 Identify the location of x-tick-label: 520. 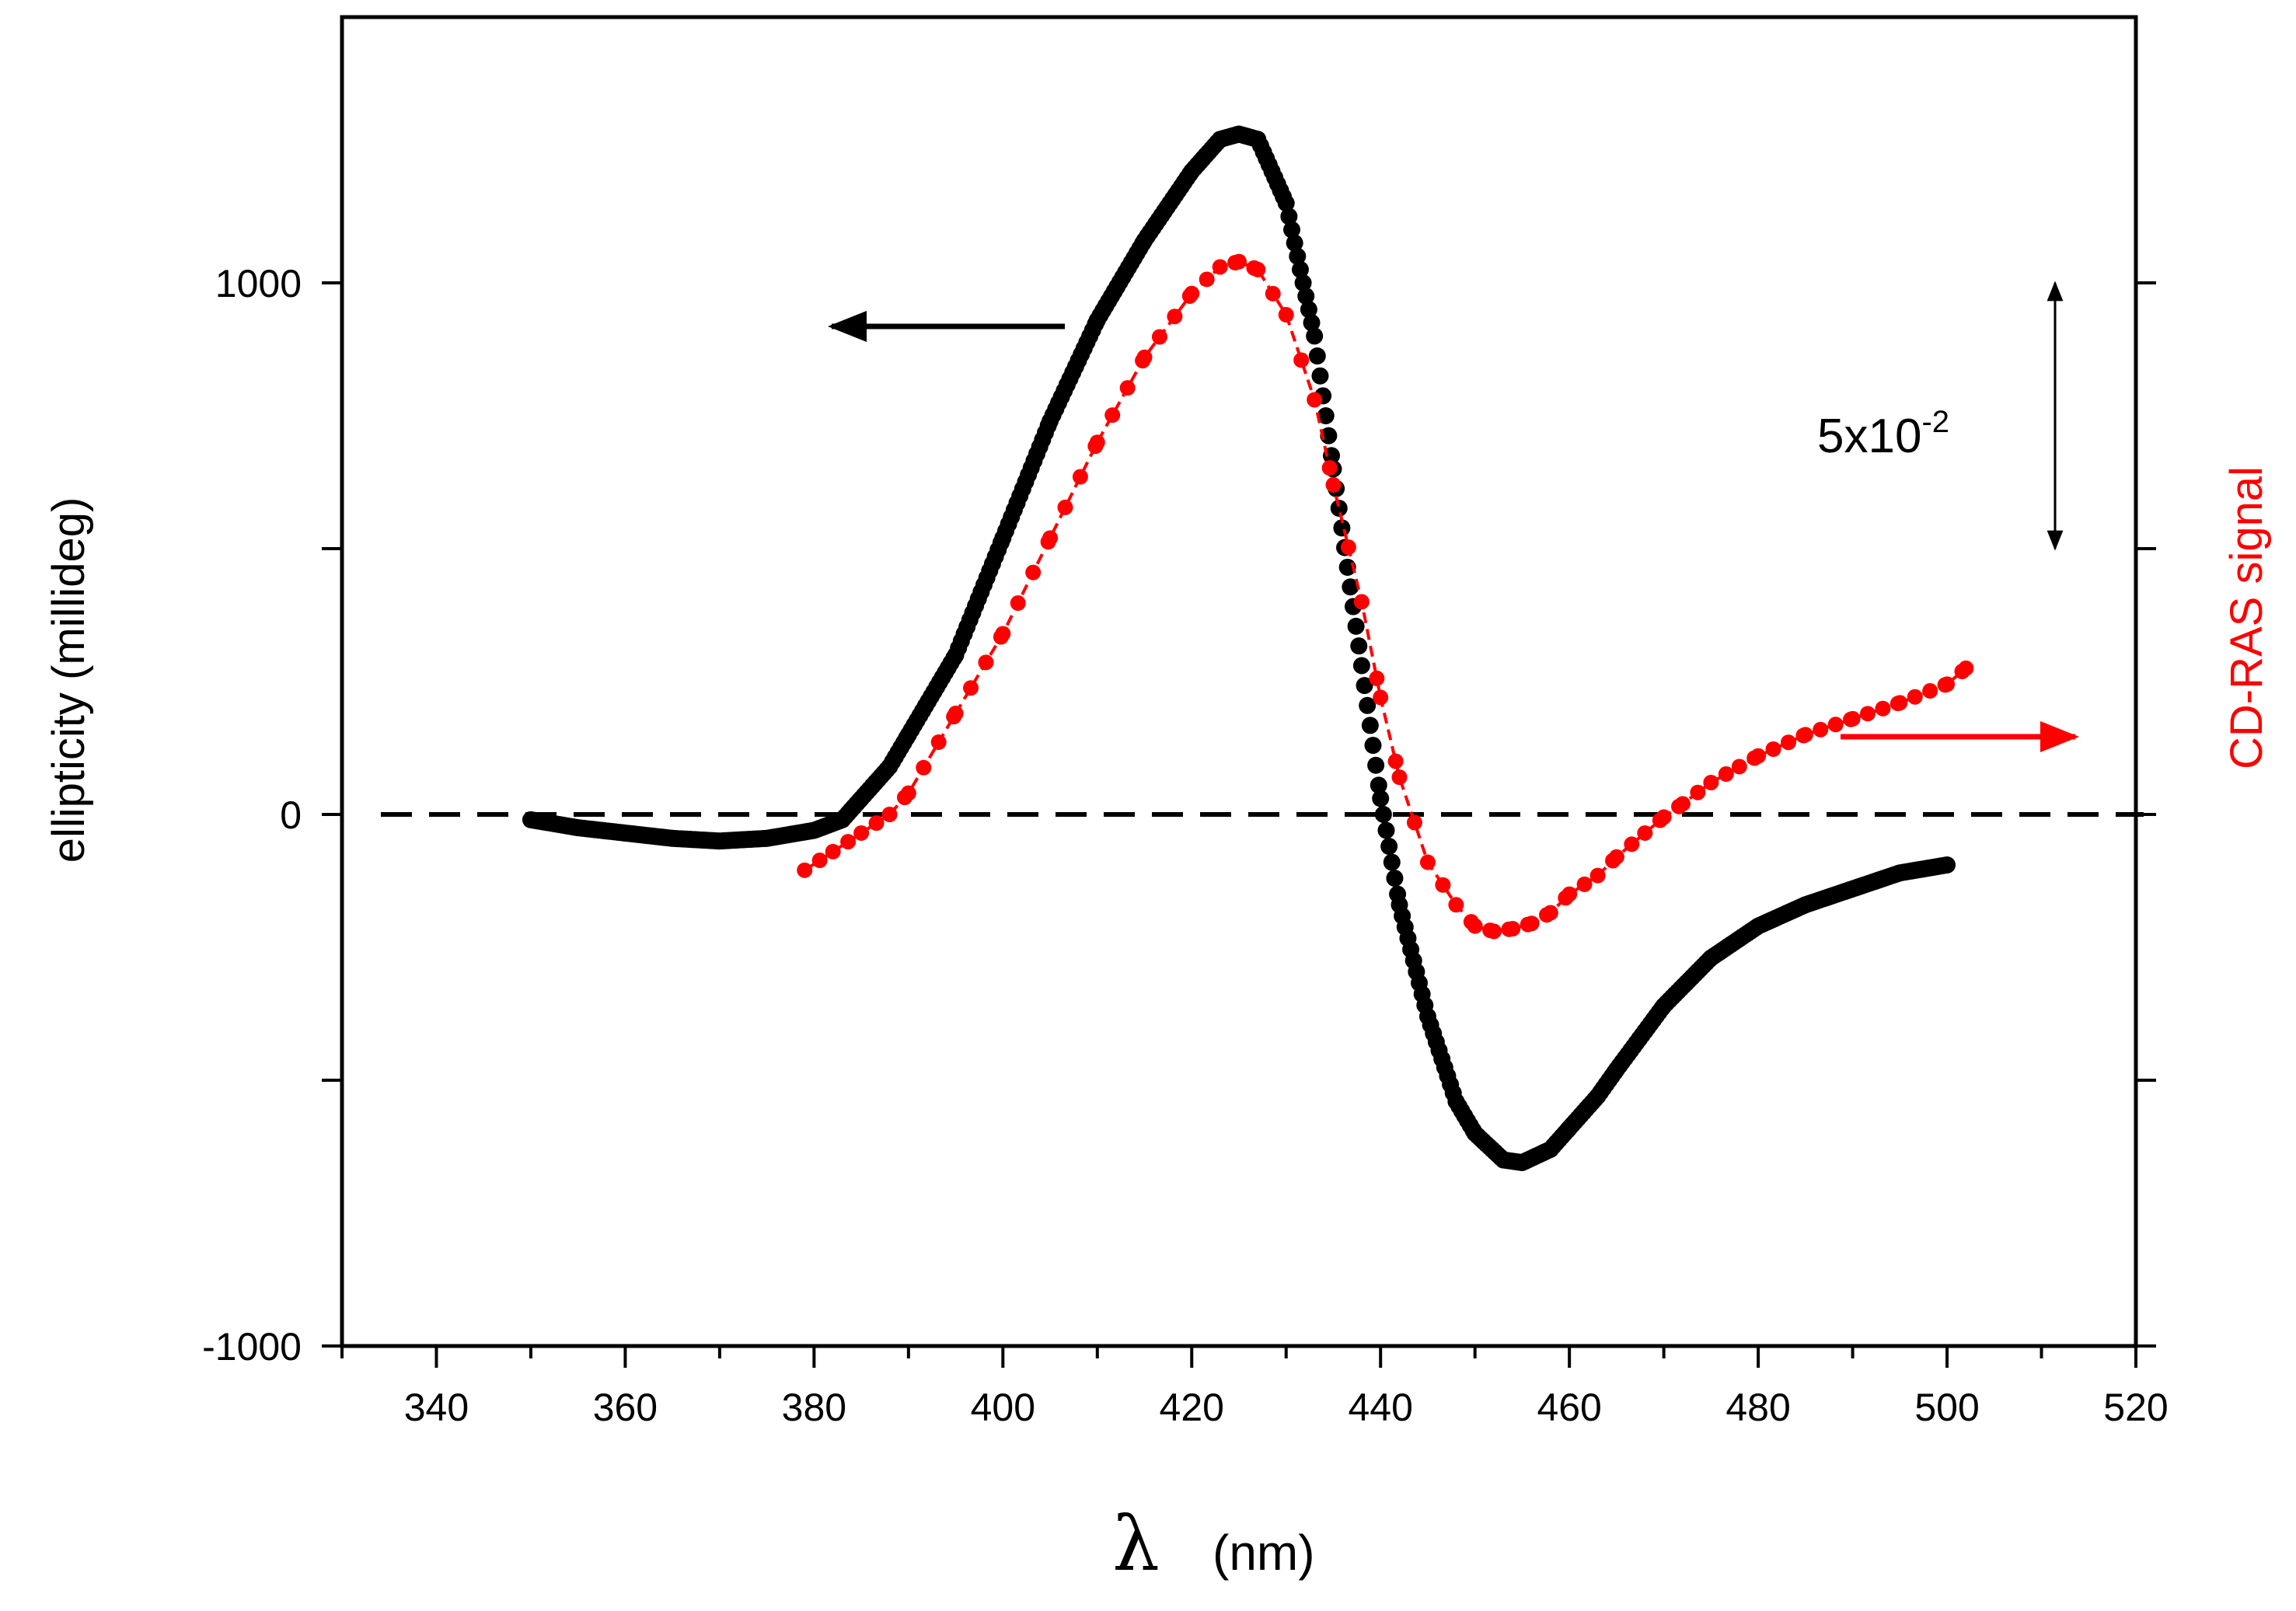
(2135, 1408).